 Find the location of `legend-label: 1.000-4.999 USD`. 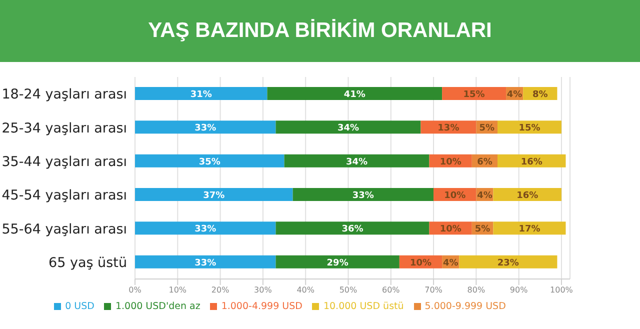

legend-label: 1.000-4.999 USD is located at coordinates (261, 306).